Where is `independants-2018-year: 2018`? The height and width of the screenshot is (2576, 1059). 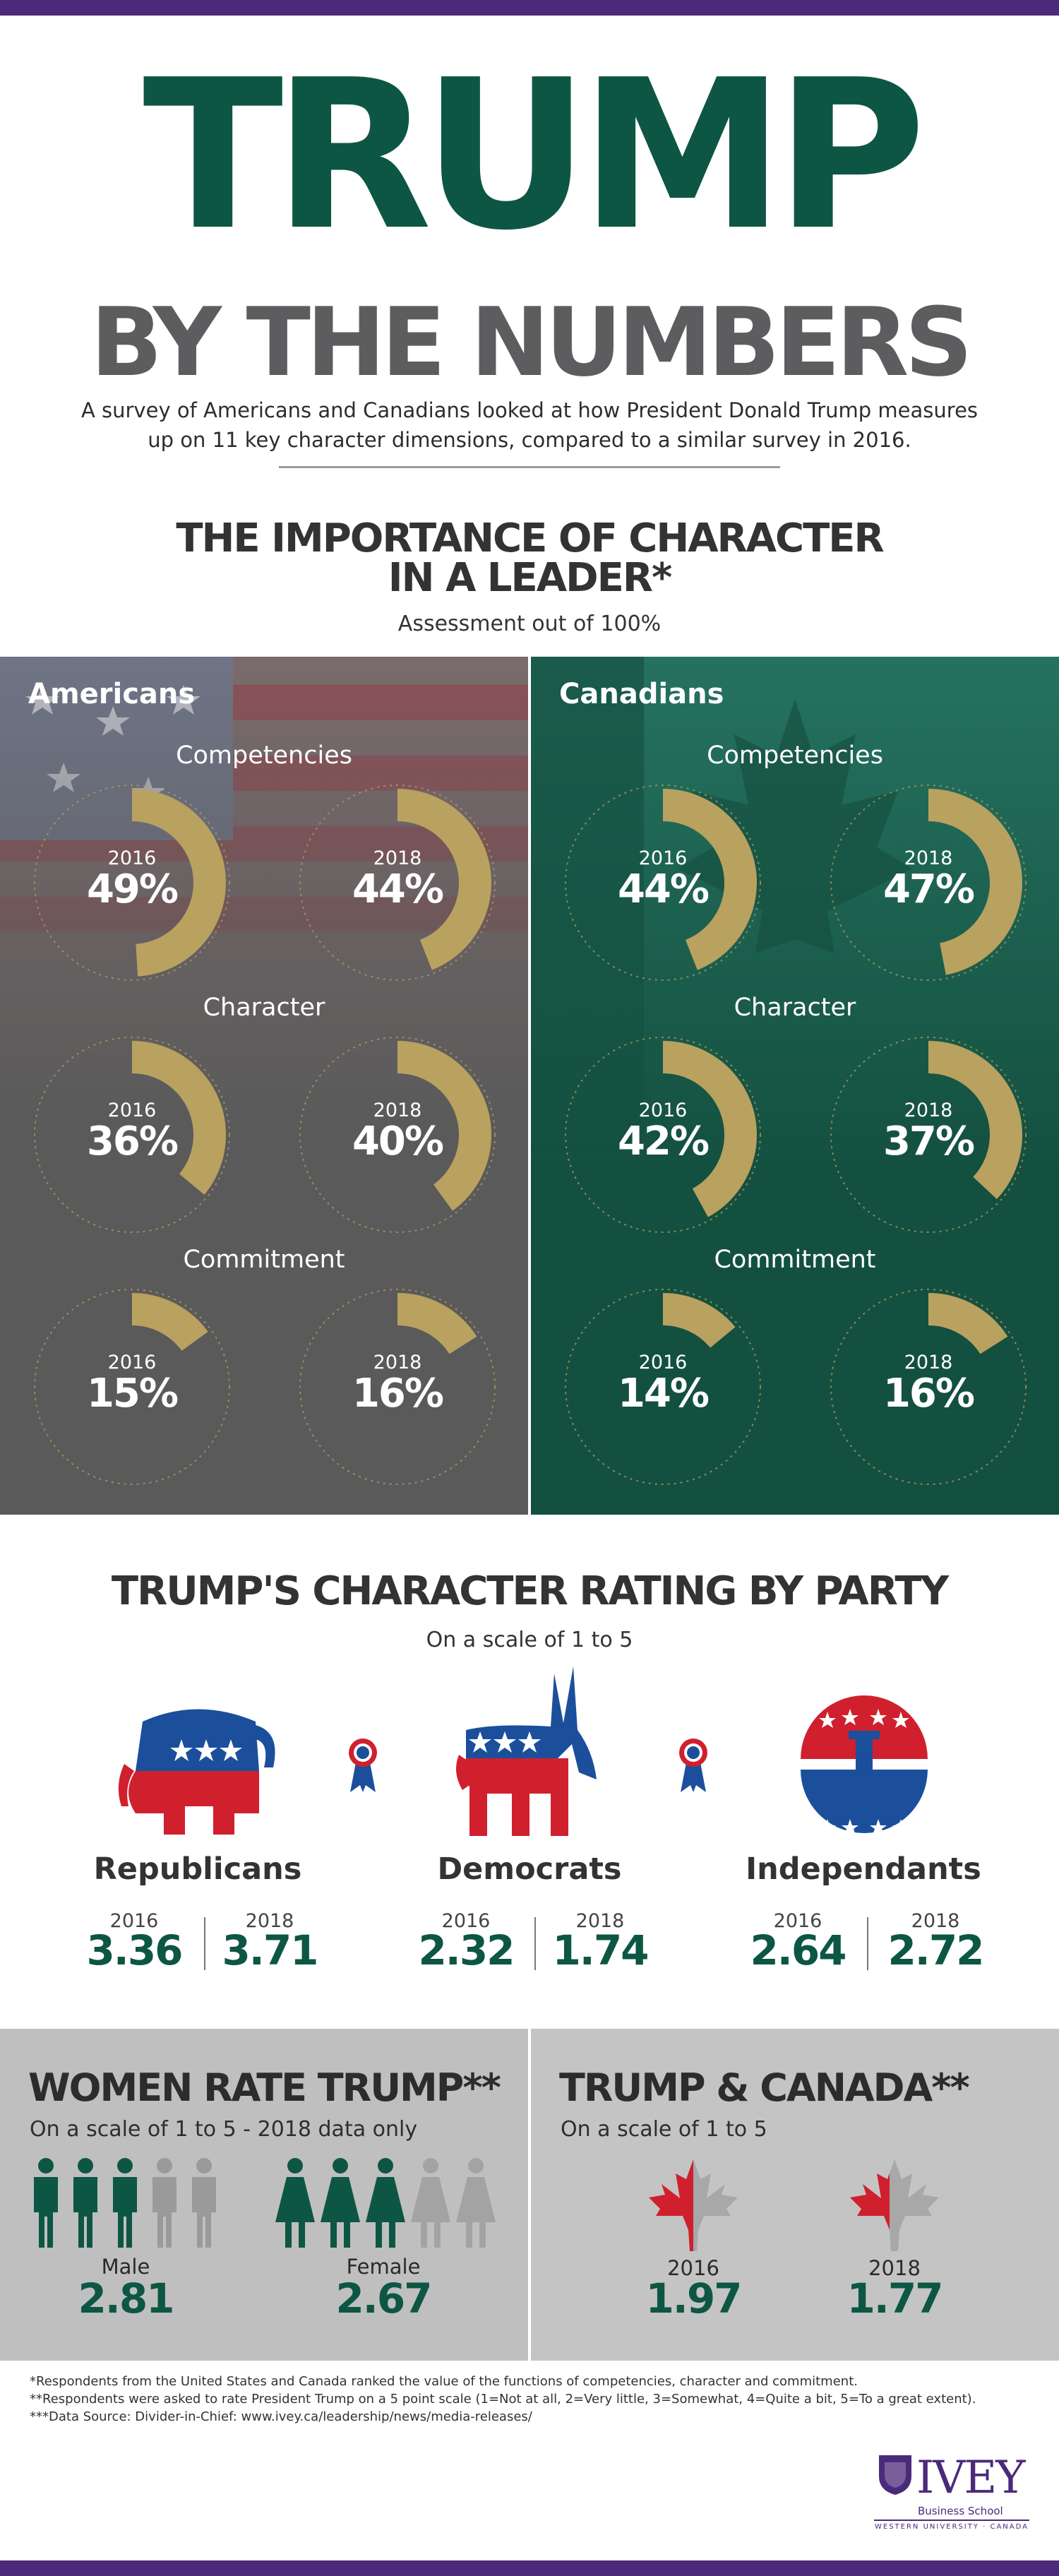 independants-2018-year: 2018 is located at coordinates (935, 1921).